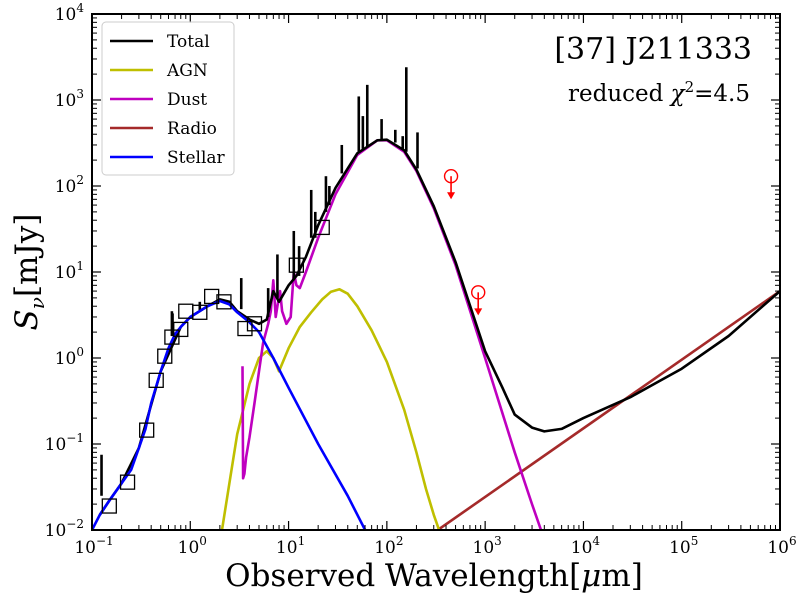  What do you see at coordinates (388, 546) in the screenshot?
I see `x-tick-label: 10²` at bounding box center [388, 546].